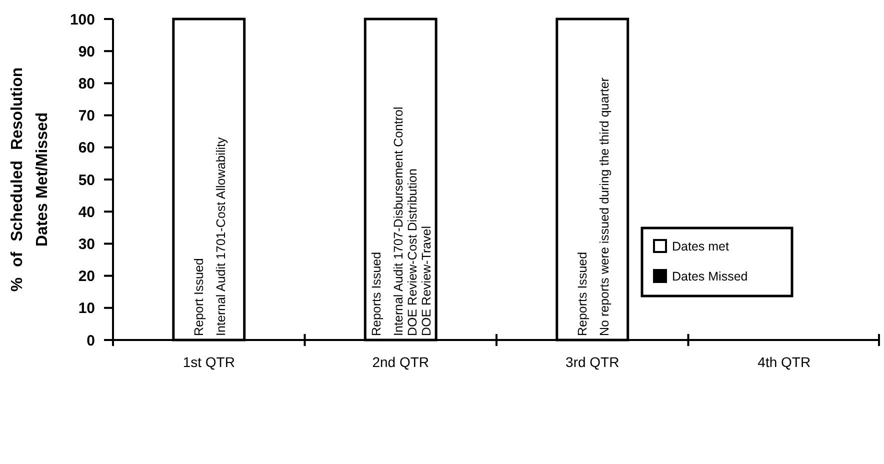 The height and width of the screenshot is (464, 884). I want to click on annotation: Report Issued Internal Audit 1701-Cost Allowability, so click(210, 236).